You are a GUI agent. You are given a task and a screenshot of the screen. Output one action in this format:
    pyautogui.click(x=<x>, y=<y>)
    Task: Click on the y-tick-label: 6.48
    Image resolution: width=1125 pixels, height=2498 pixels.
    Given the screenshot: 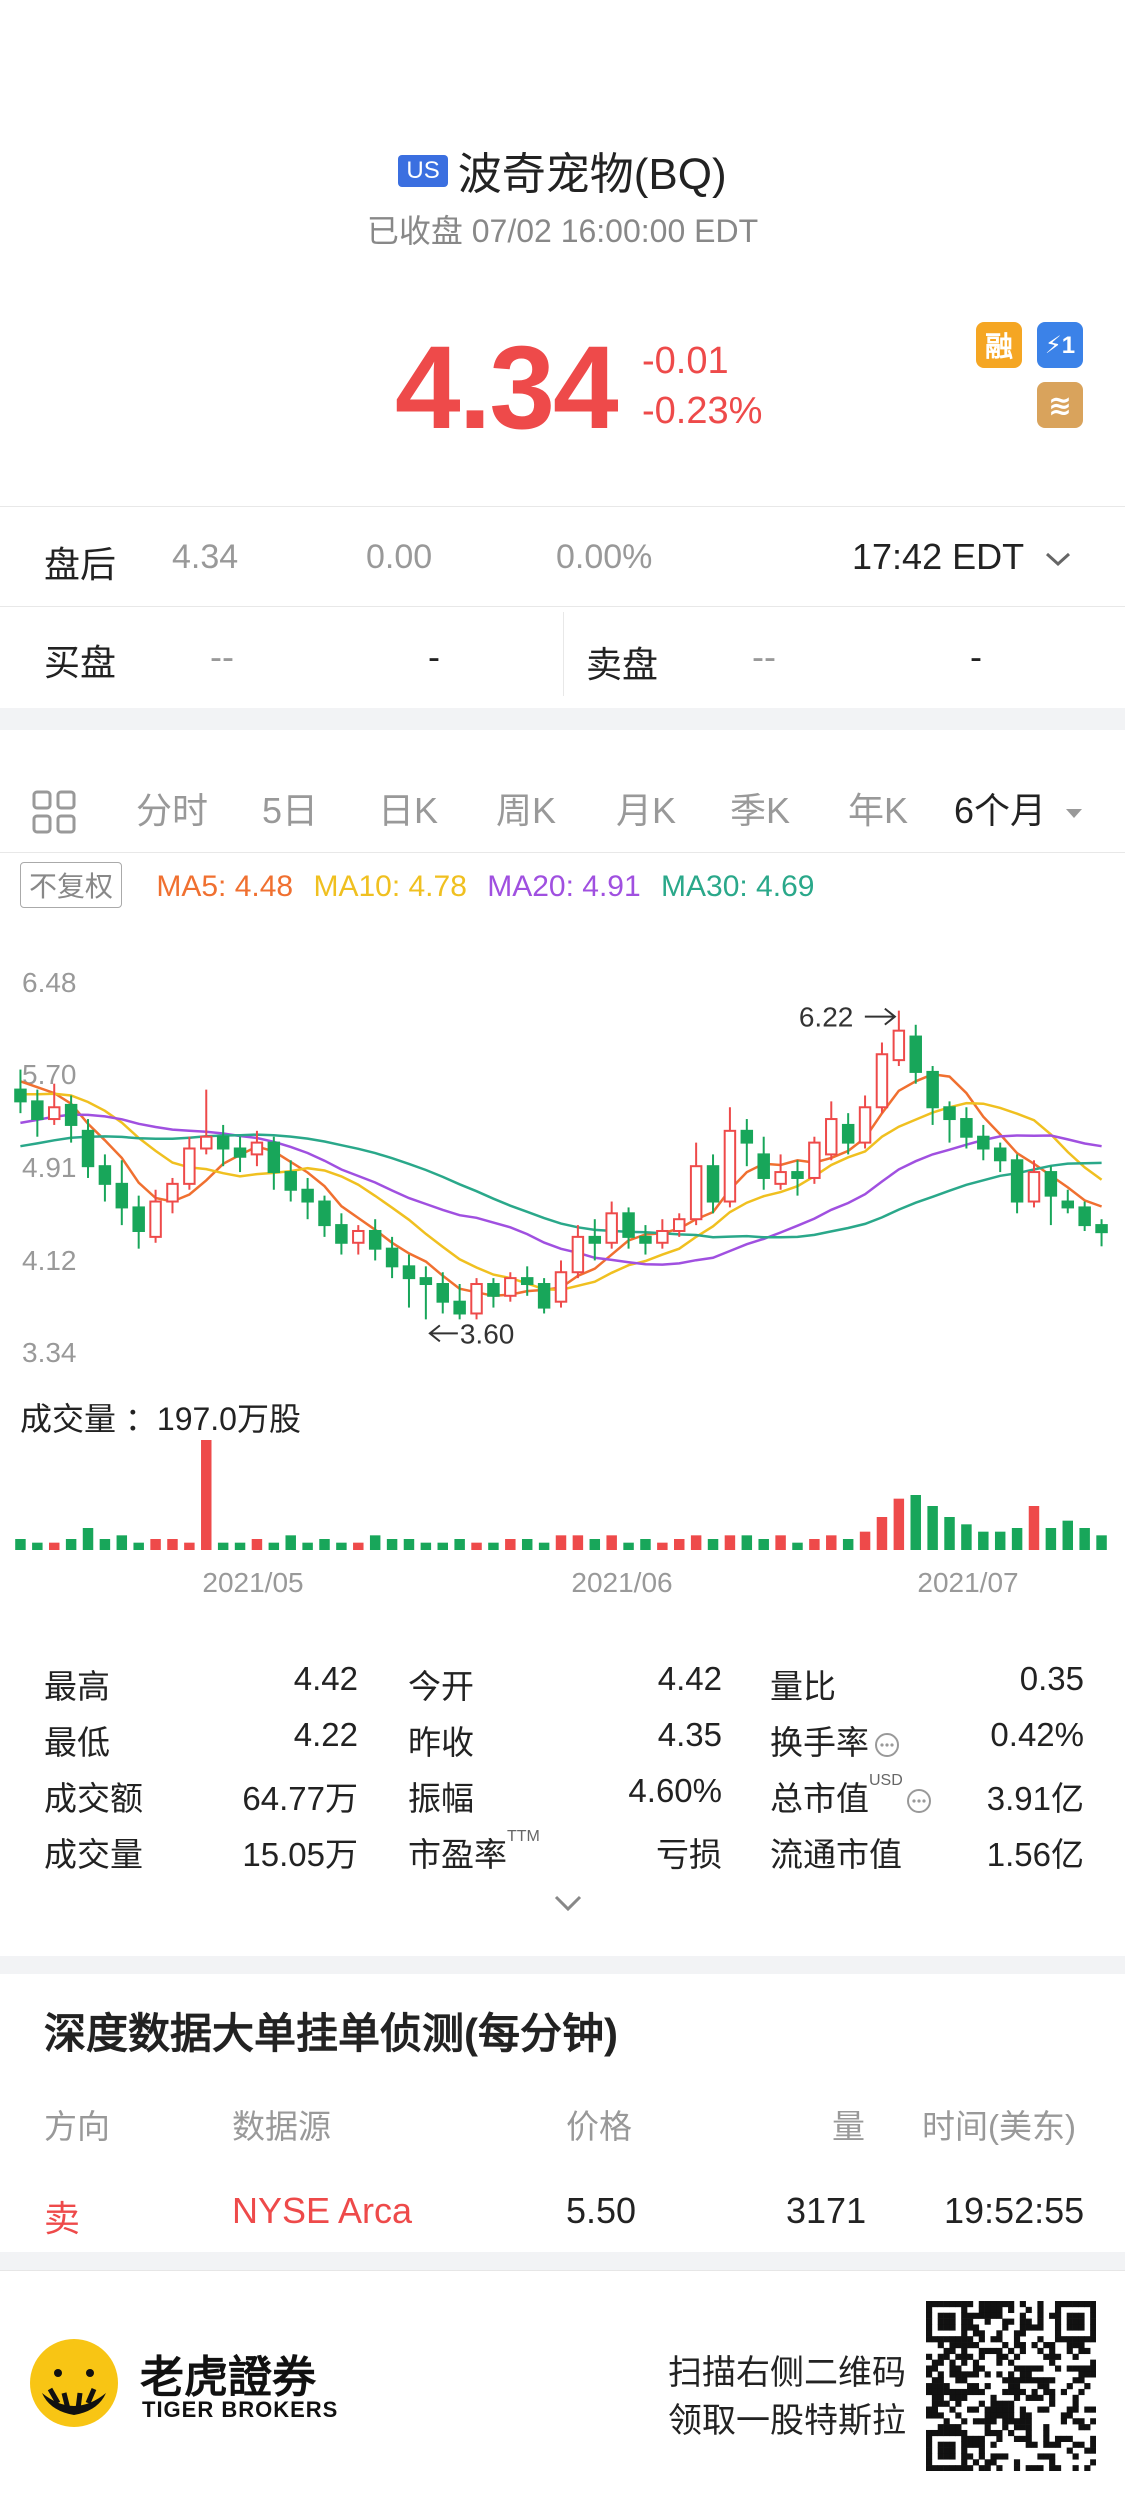 What is the action you would take?
    pyautogui.click(x=49, y=982)
    